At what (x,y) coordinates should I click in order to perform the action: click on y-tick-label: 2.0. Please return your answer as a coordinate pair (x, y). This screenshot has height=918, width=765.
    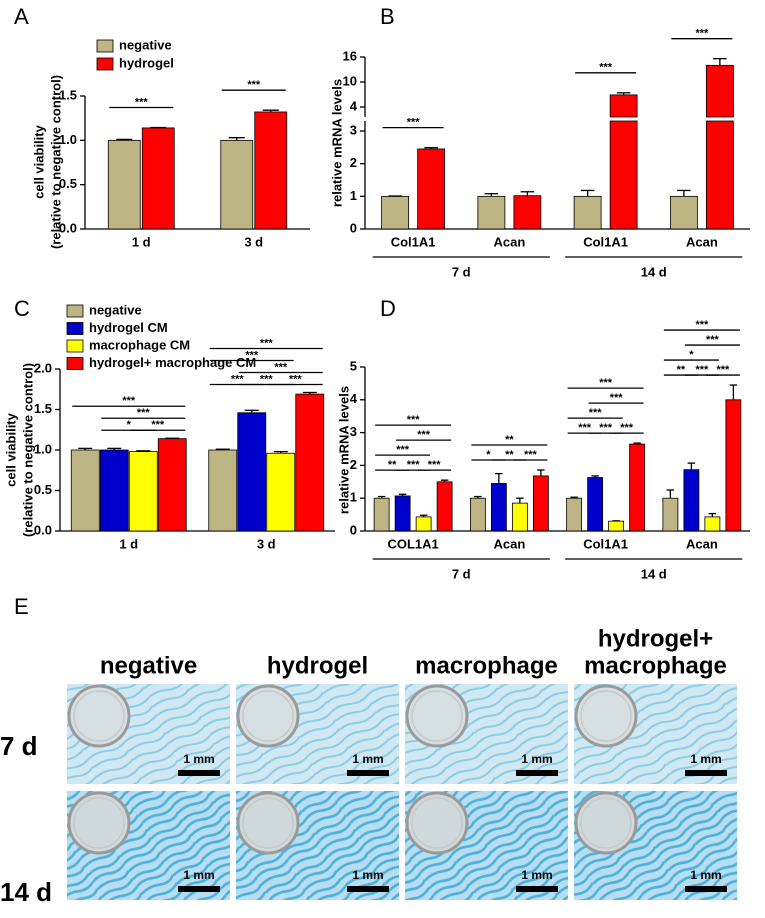
    Looking at the image, I should click on (43, 367).